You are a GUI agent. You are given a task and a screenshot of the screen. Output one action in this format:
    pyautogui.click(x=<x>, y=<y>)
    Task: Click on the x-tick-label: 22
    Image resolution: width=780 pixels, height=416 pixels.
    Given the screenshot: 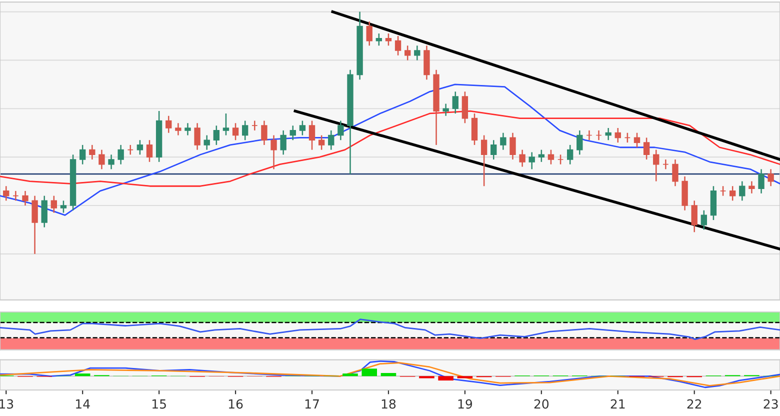 What is the action you would take?
    pyautogui.click(x=694, y=404)
    